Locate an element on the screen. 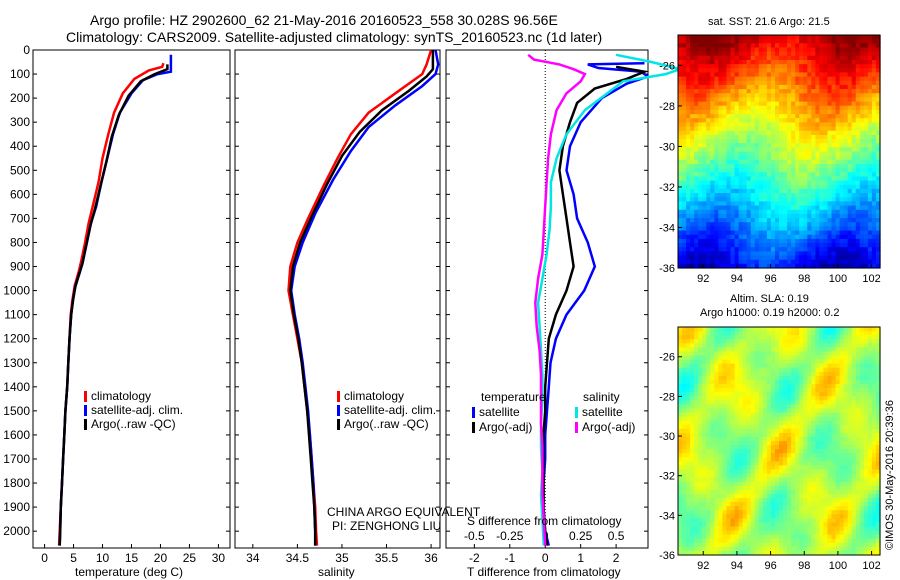 The height and width of the screenshot is (580, 900). depth-tick-label: 1200 is located at coordinates (16, 339).